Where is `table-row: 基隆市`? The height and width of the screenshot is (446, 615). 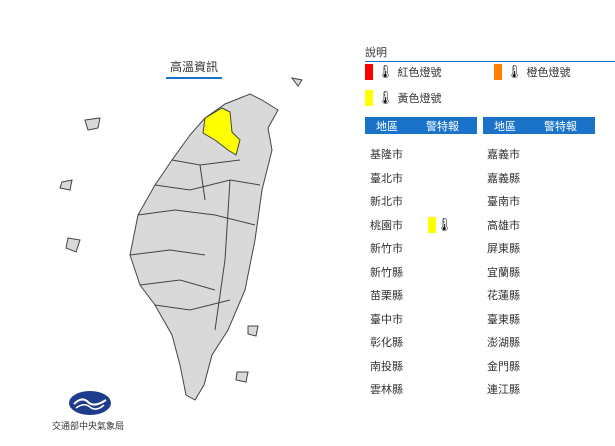
table-row: 基隆市 is located at coordinates (411, 155).